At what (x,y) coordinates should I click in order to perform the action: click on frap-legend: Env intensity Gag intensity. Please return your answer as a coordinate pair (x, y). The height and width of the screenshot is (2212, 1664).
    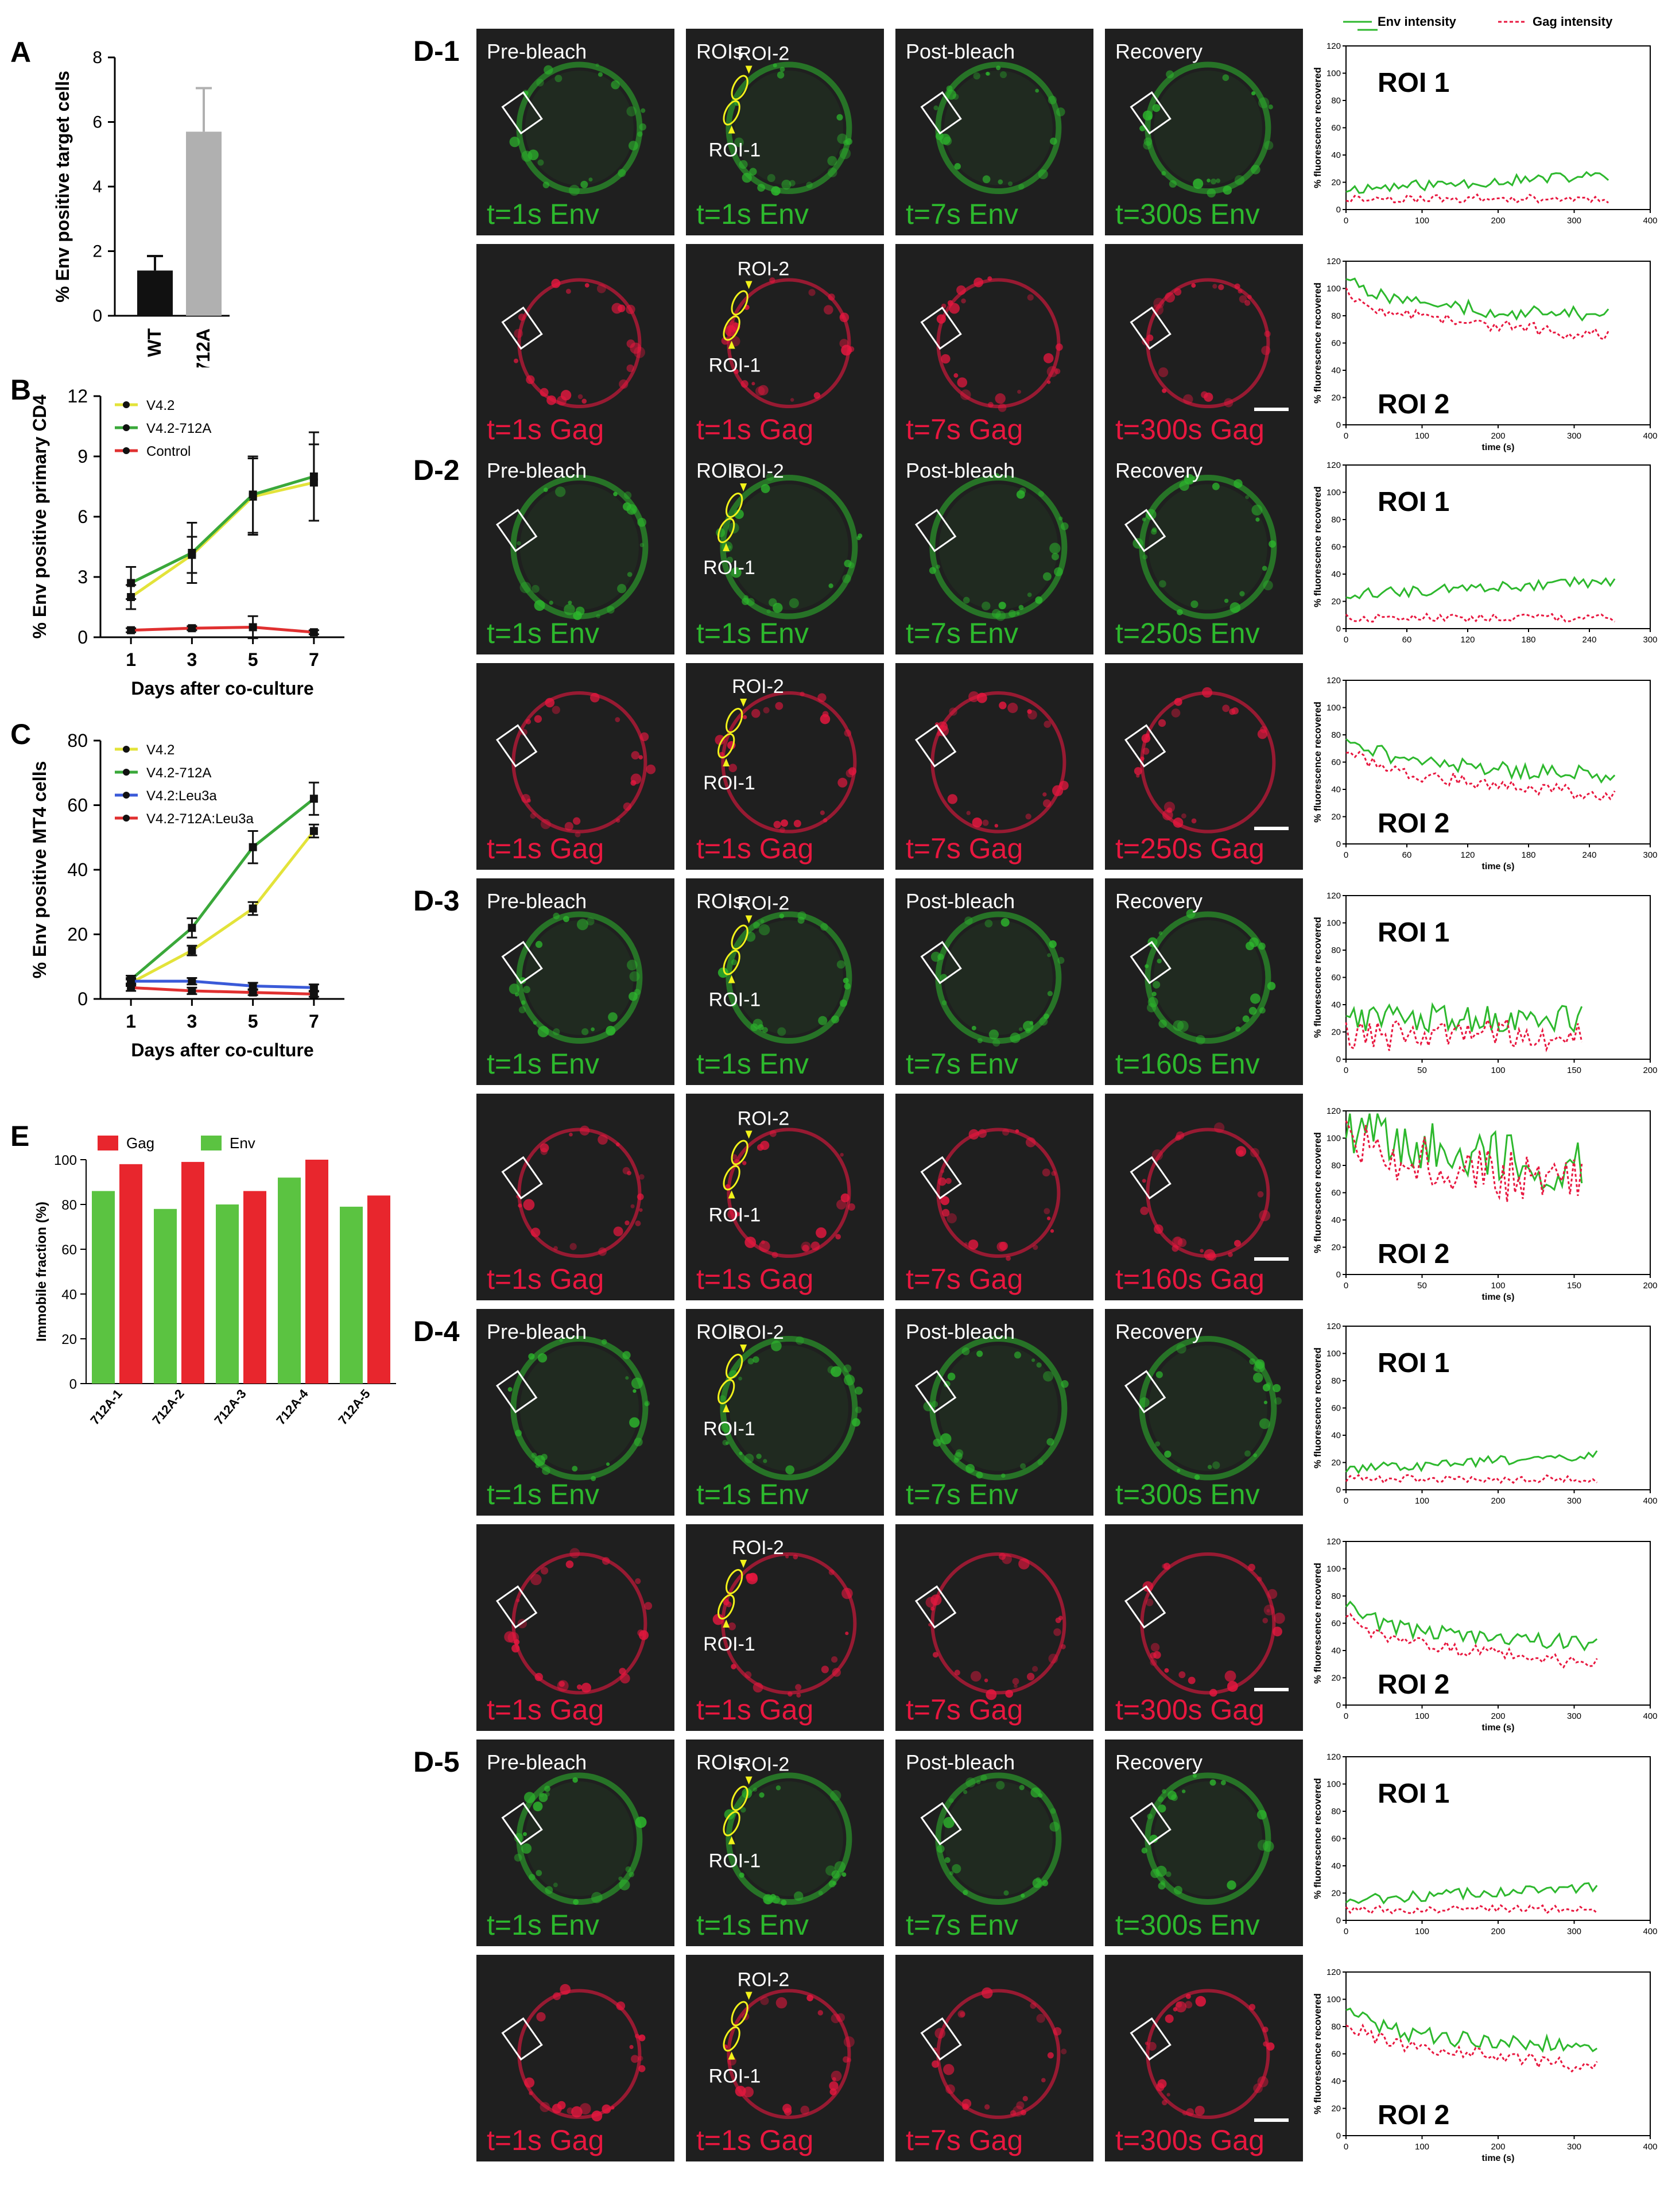
    Looking at the image, I should click on (1478, 21).